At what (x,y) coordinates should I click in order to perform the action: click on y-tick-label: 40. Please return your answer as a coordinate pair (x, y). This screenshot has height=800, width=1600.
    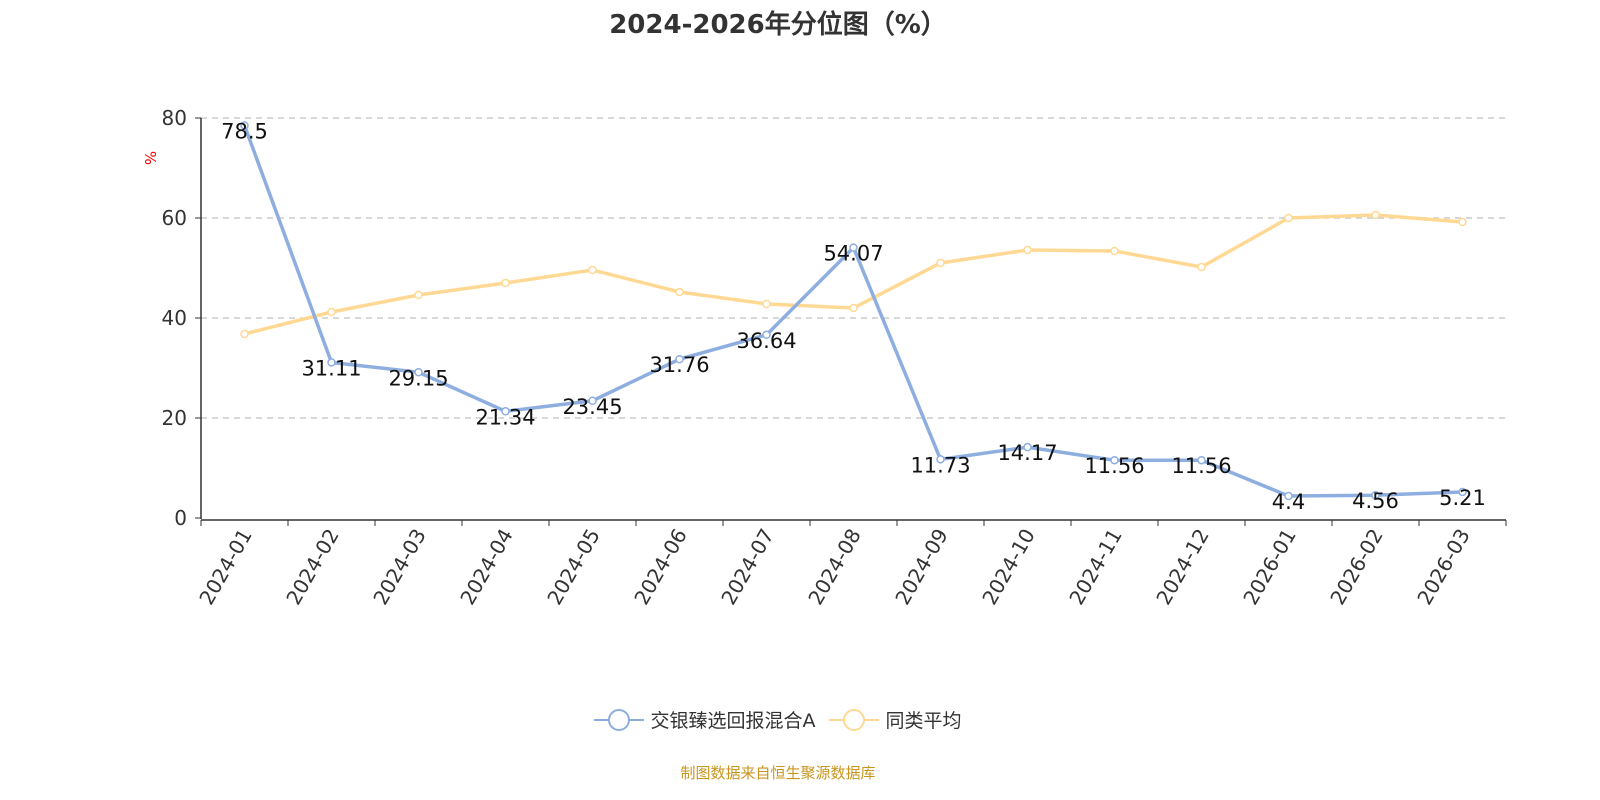
    Looking at the image, I should click on (174, 318).